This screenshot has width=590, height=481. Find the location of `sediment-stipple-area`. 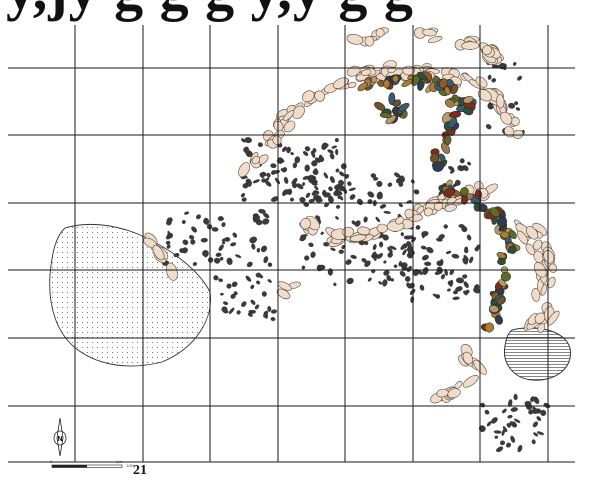

sediment-stipple-area is located at coordinates (130, 295).